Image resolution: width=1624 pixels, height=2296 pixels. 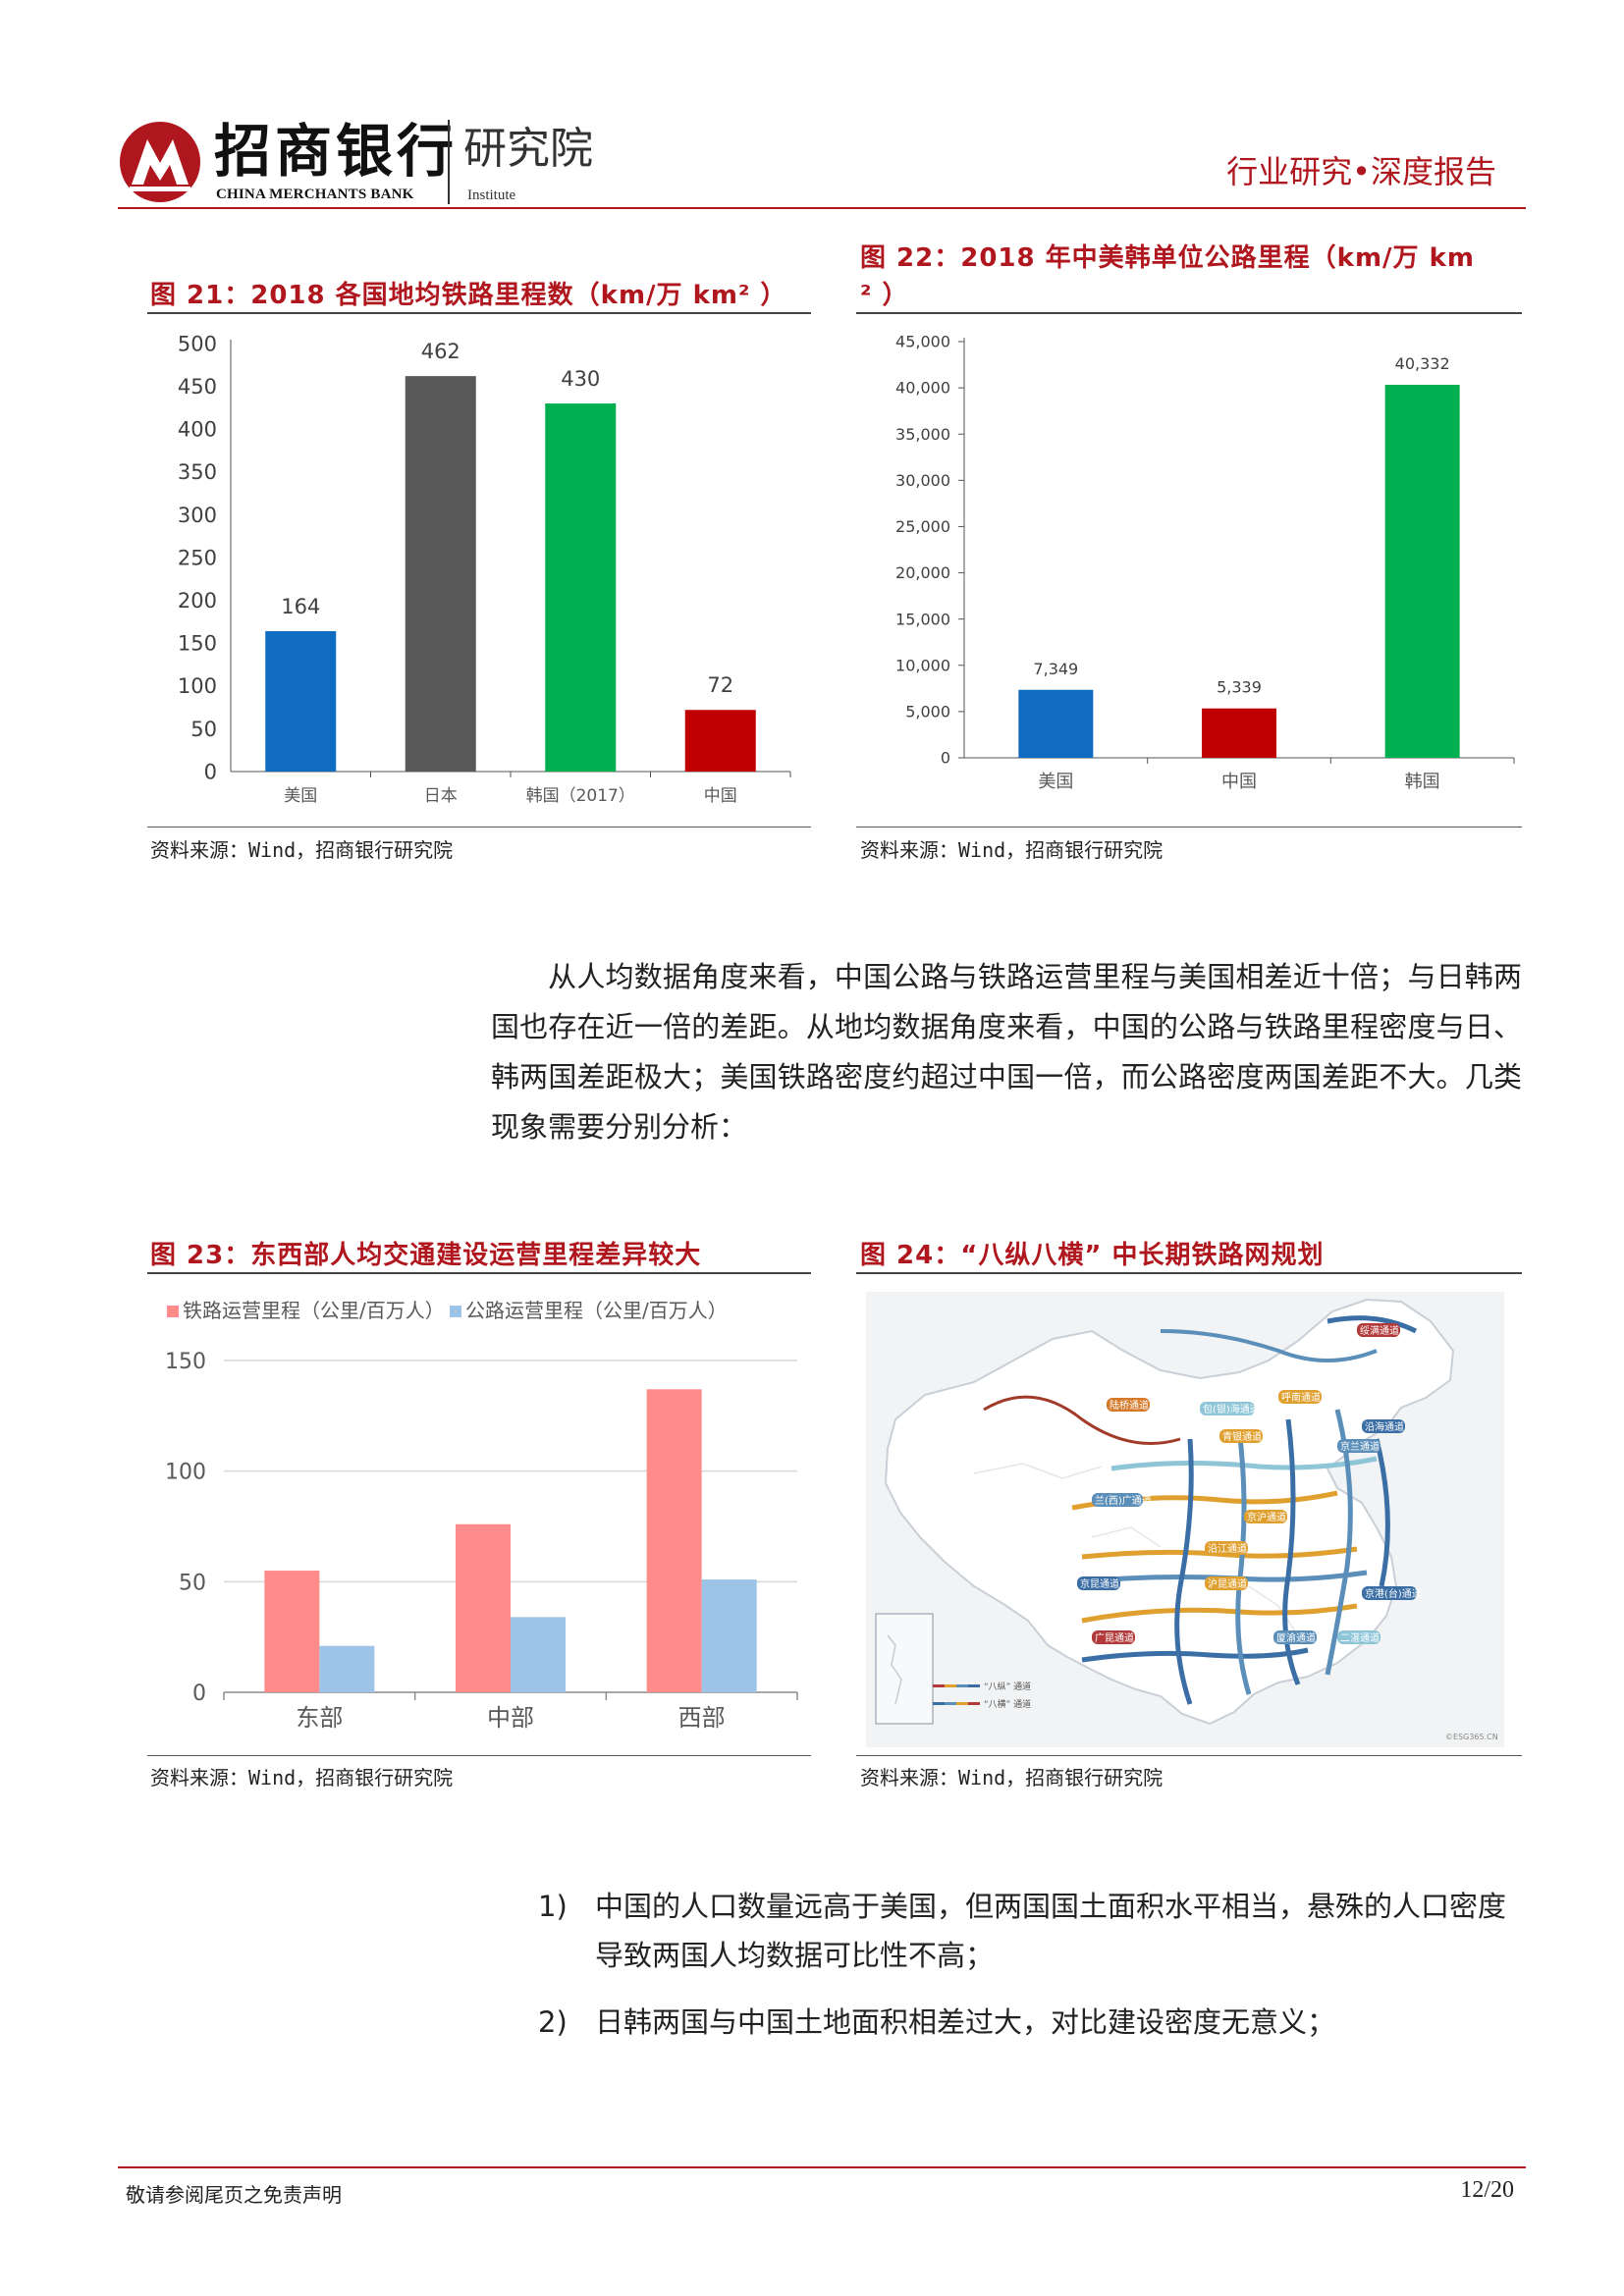 What do you see at coordinates (720, 685) in the screenshot?
I see `data-label: 72` at bounding box center [720, 685].